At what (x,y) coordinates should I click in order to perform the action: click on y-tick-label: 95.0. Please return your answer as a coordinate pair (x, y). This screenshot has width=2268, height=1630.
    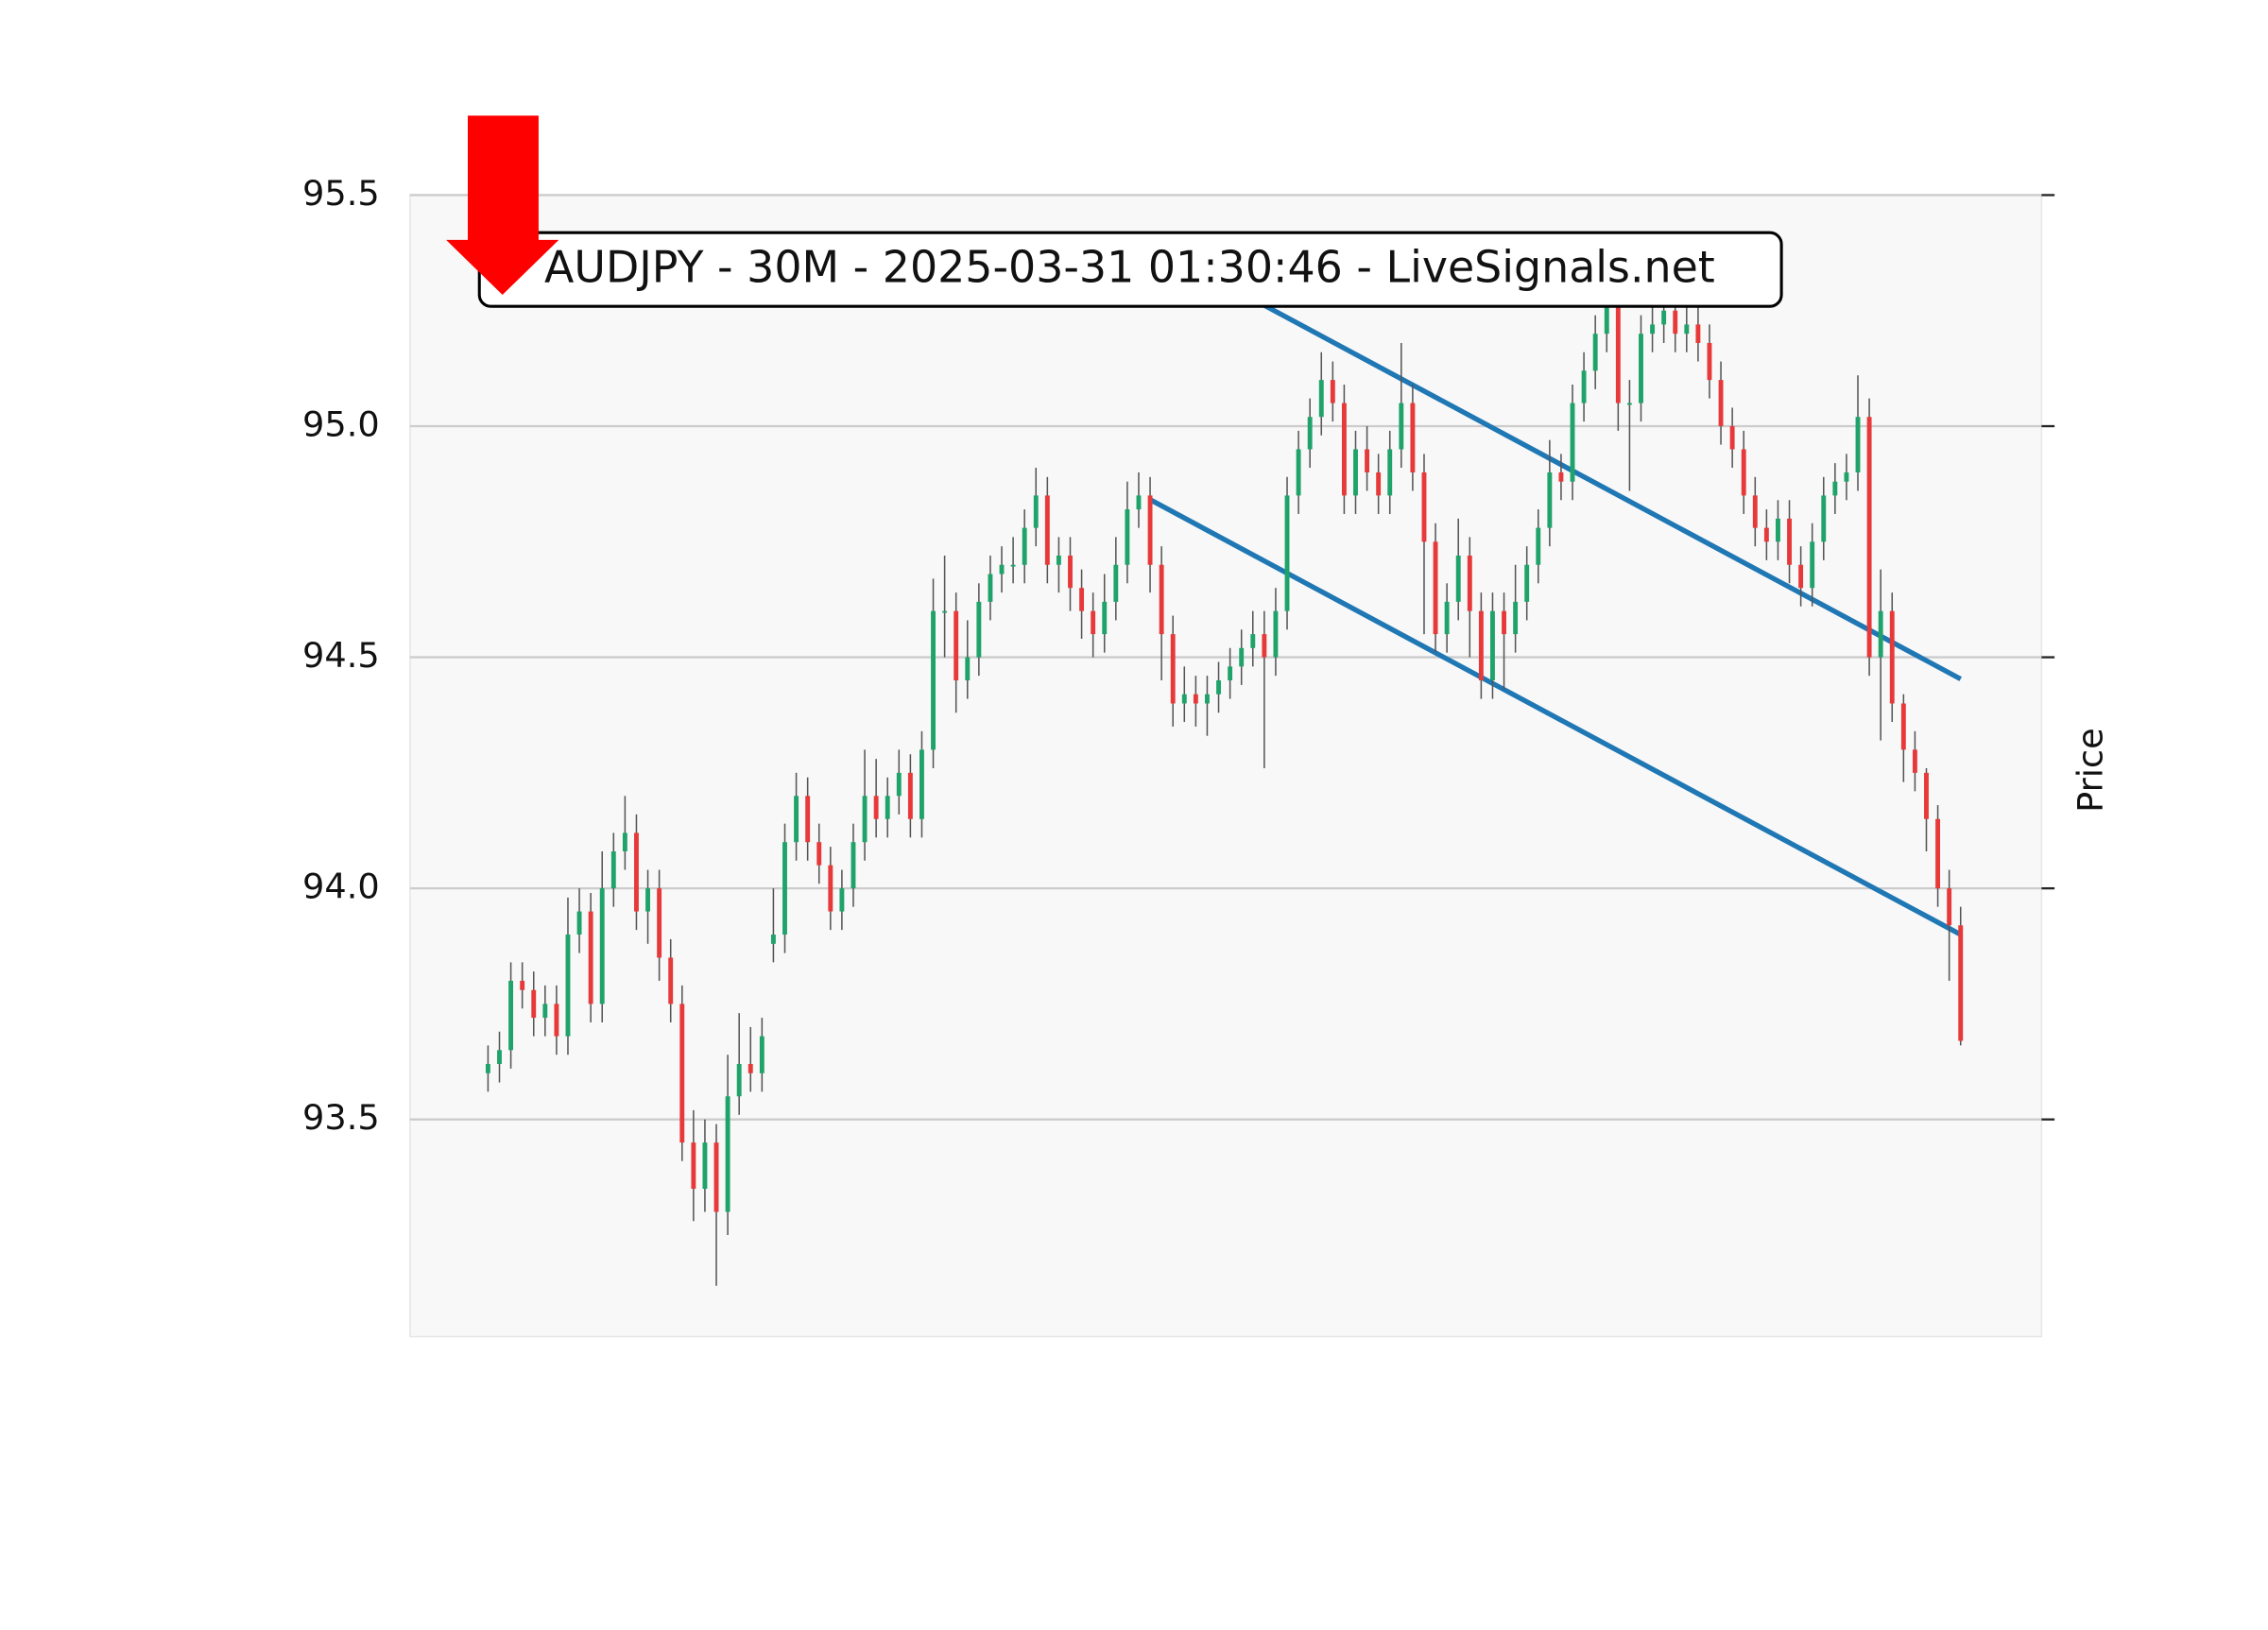
    Looking at the image, I should click on (341, 424).